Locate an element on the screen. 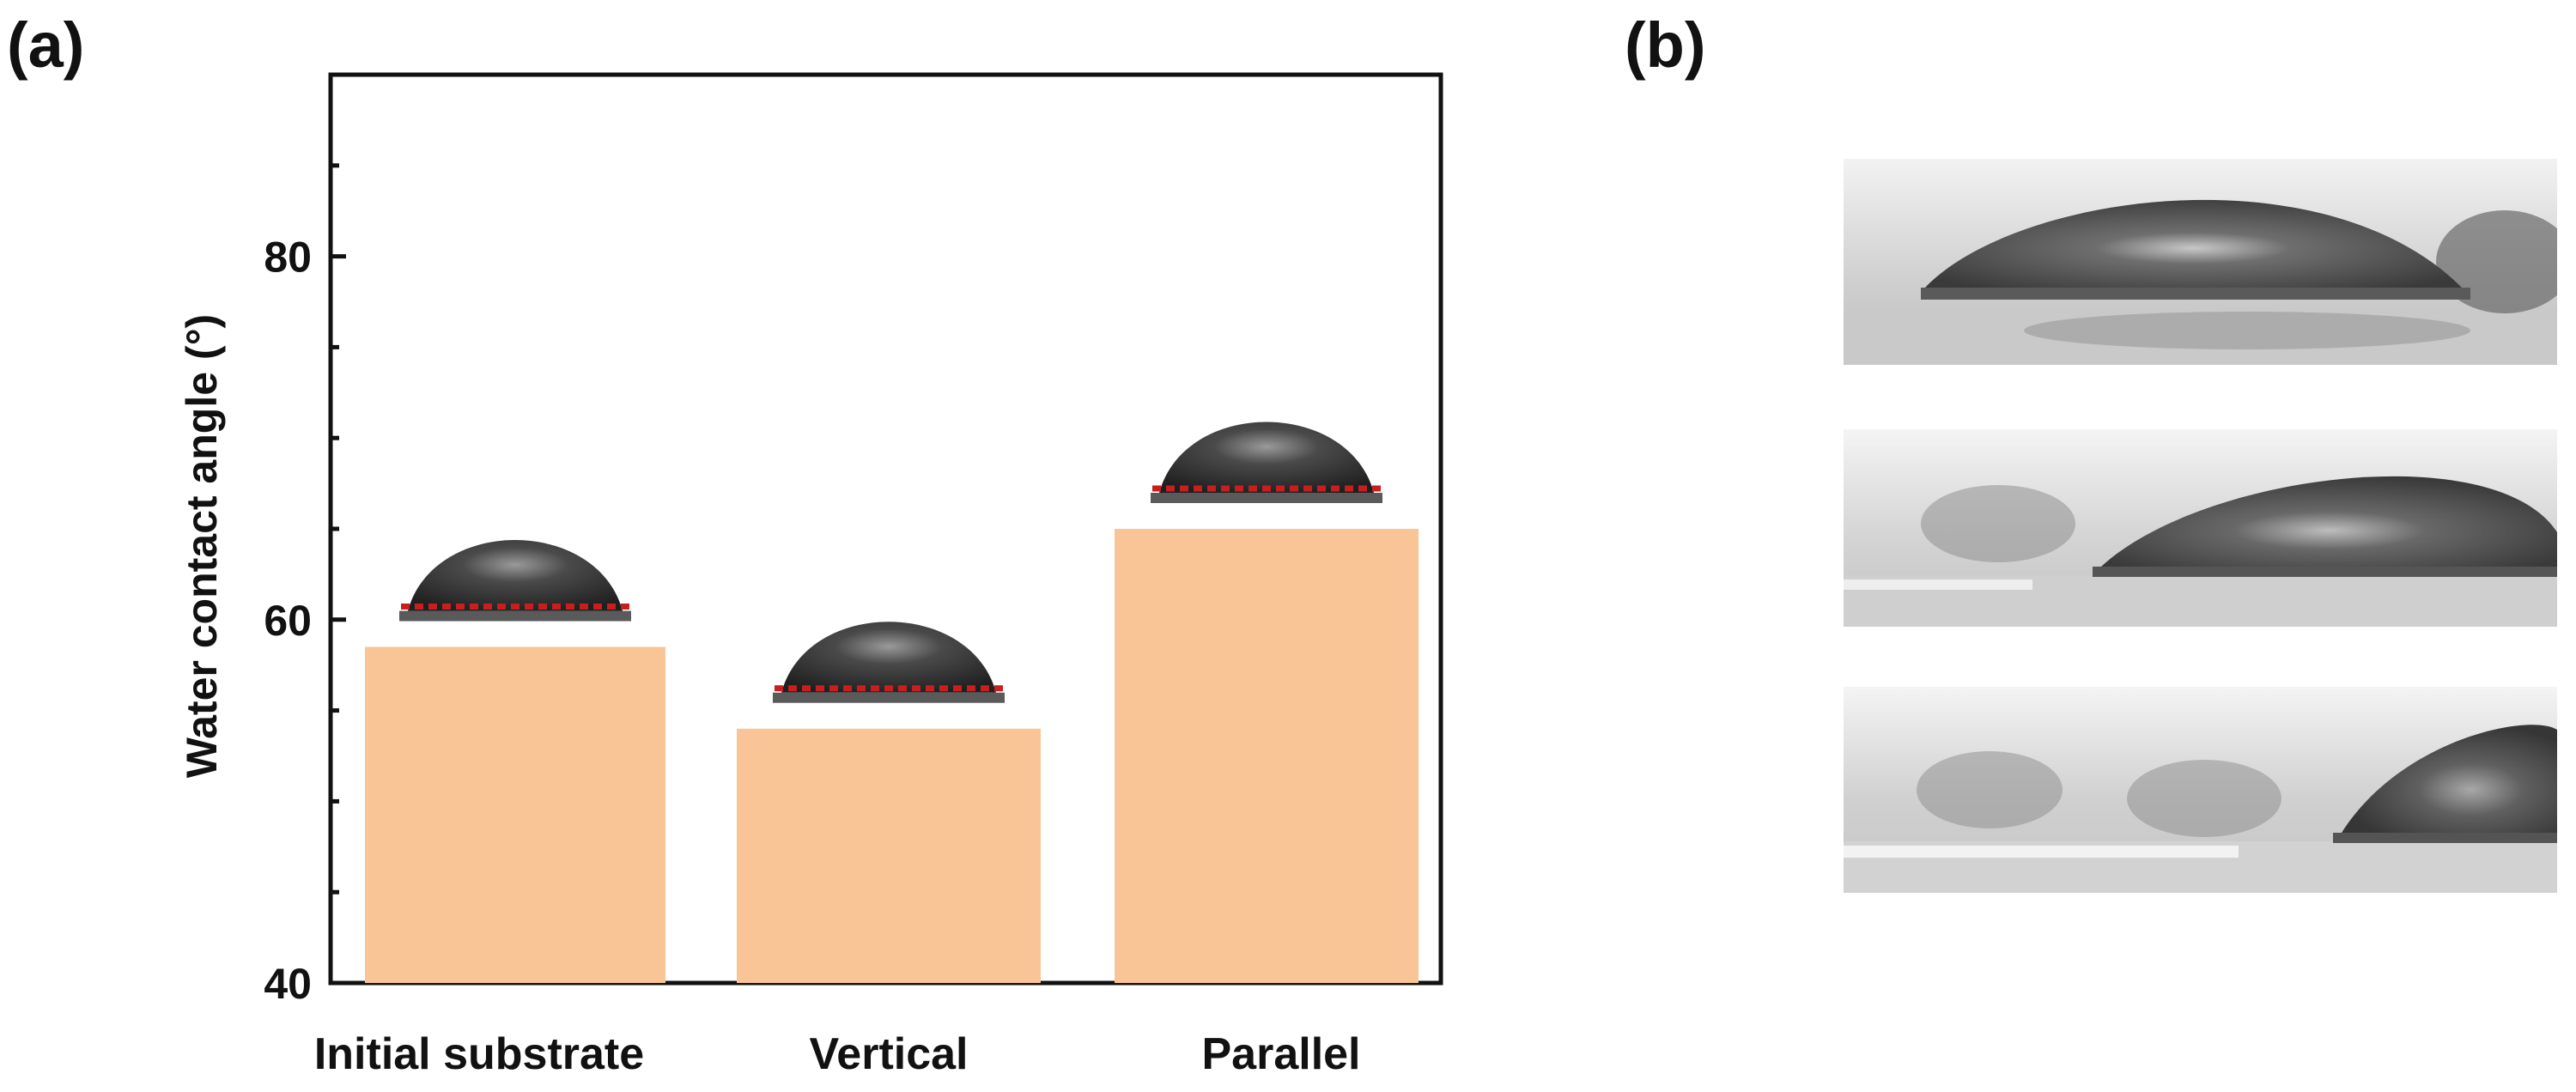  bar-parallel is located at coordinates (1267, 756).